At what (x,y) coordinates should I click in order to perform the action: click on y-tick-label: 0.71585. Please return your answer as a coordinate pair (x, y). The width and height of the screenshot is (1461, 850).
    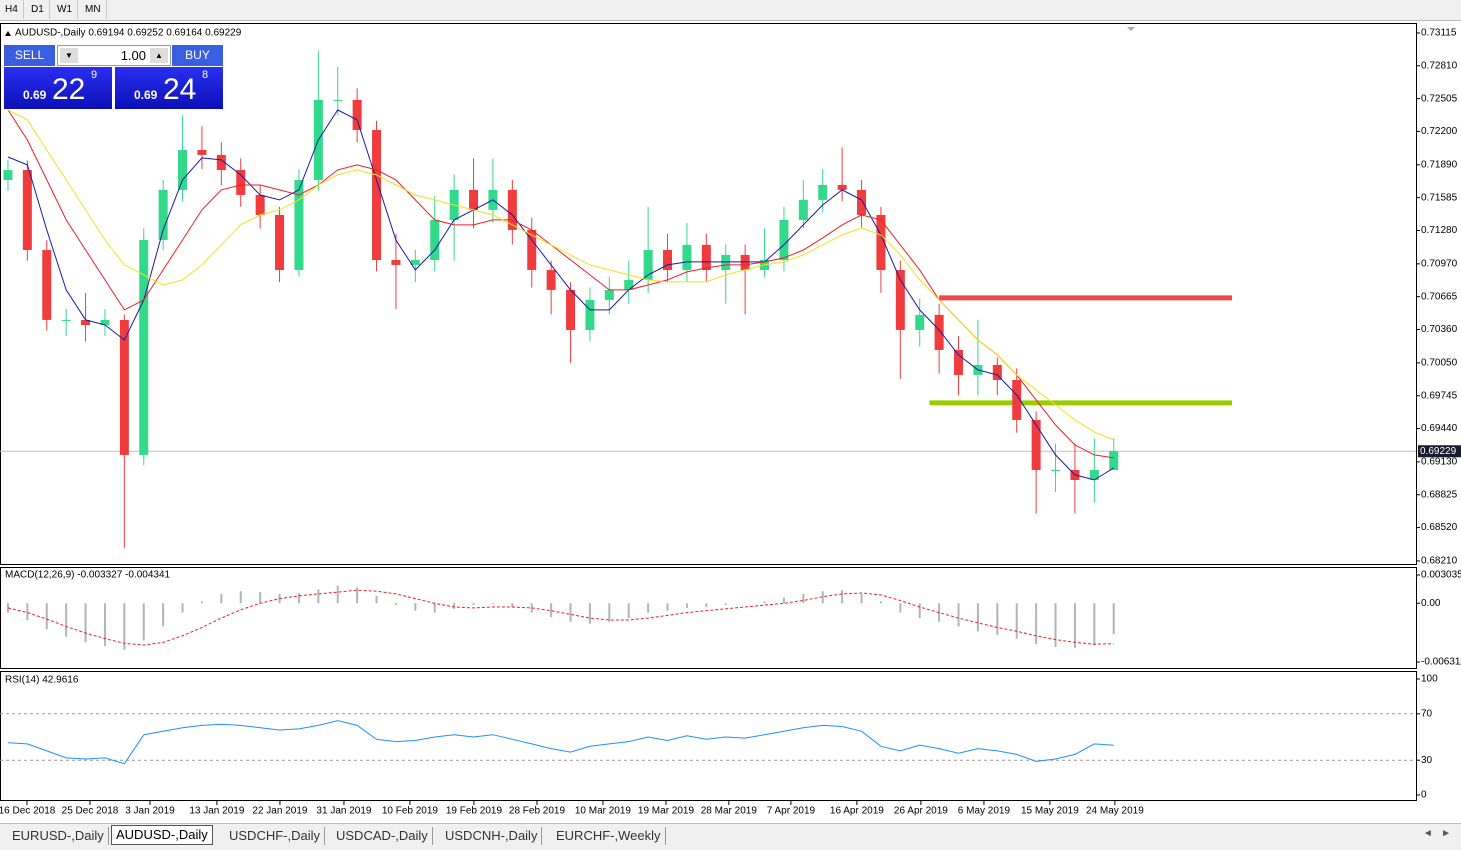
    Looking at the image, I should click on (1439, 197).